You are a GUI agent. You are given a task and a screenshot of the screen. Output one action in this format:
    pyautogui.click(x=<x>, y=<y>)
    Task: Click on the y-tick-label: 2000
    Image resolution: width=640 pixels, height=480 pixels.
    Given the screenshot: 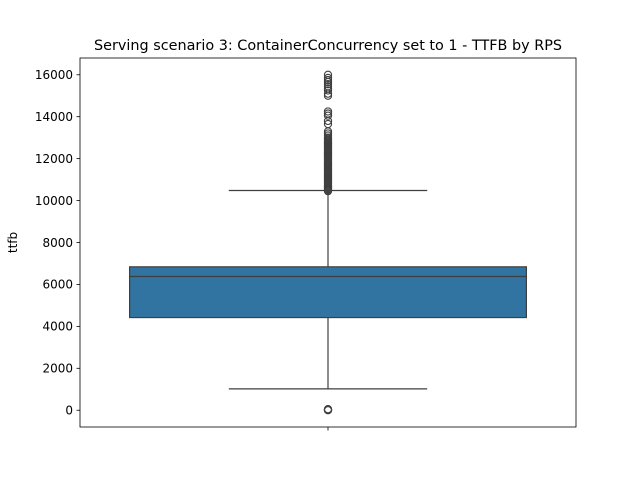 What is the action you would take?
    pyautogui.click(x=57, y=369)
    